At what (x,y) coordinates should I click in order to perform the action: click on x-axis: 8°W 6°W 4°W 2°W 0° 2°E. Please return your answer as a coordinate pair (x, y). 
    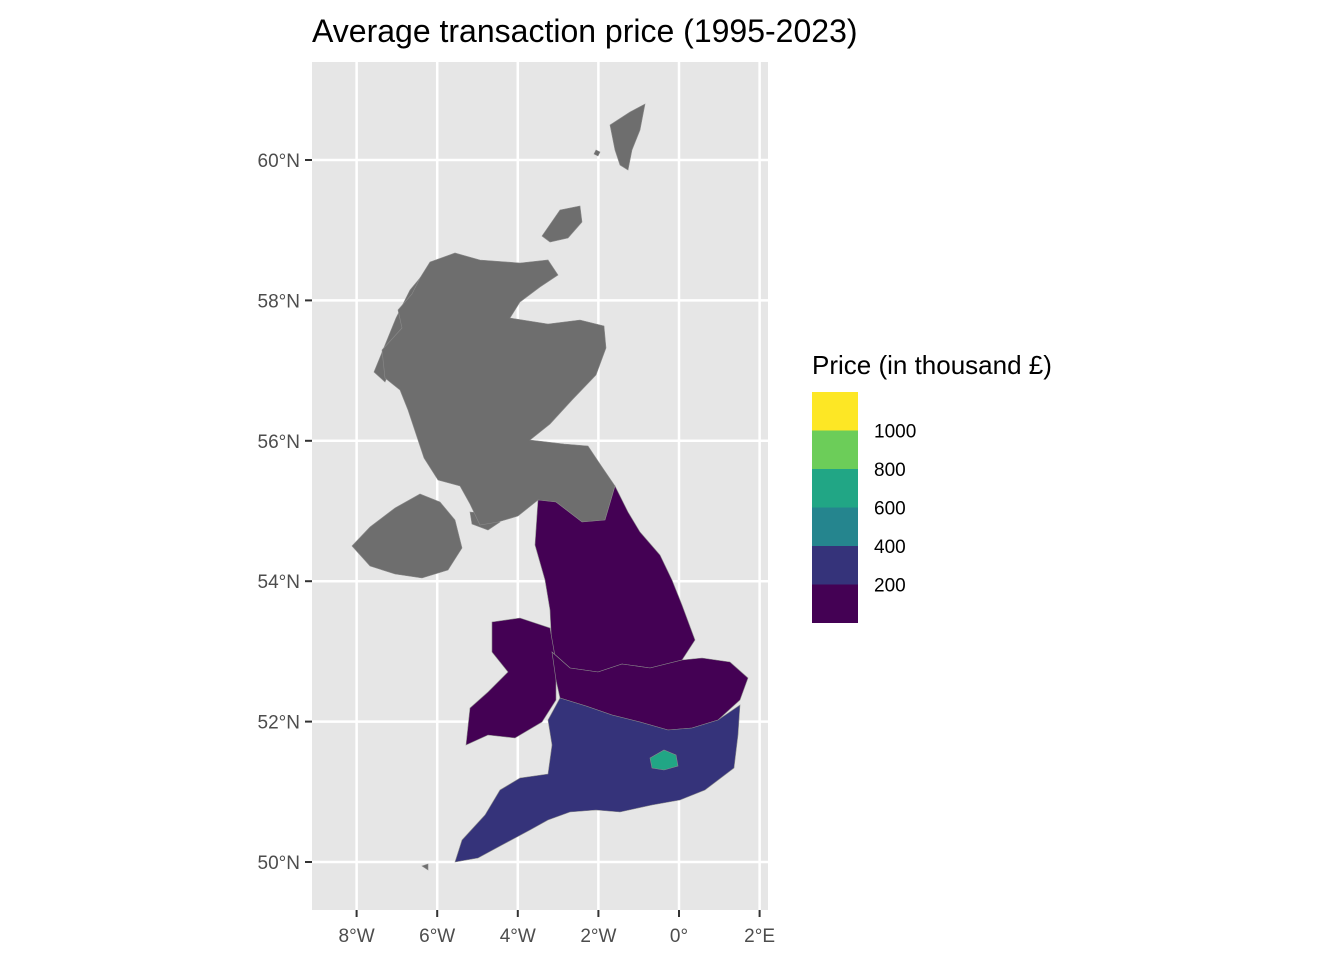
    Looking at the image, I should click on (557, 928).